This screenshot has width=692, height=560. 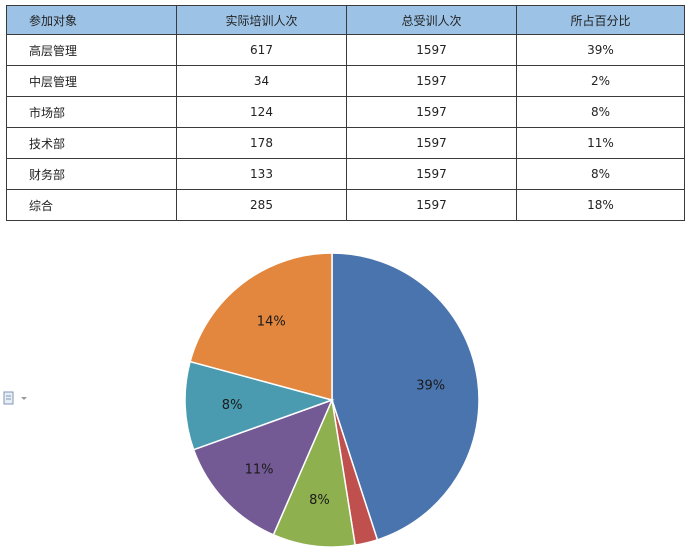 What do you see at coordinates (430, 385) in the screenshot?
I see `pie-label: 39%` at bounding box center [430, 385].